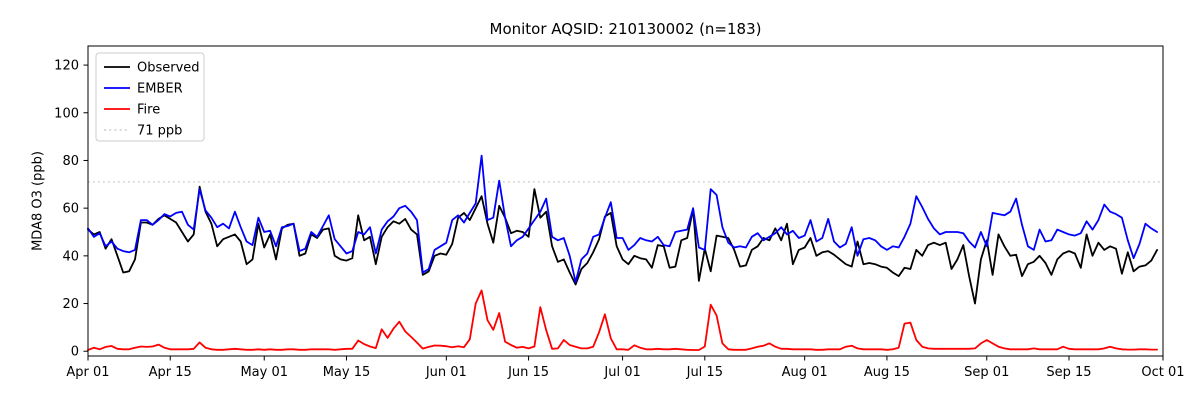 This screenshot has height=400, width=1200. Describe the element at coordinates (148, 110) in the screenshot. I see `legend-label: Fire` at that location.